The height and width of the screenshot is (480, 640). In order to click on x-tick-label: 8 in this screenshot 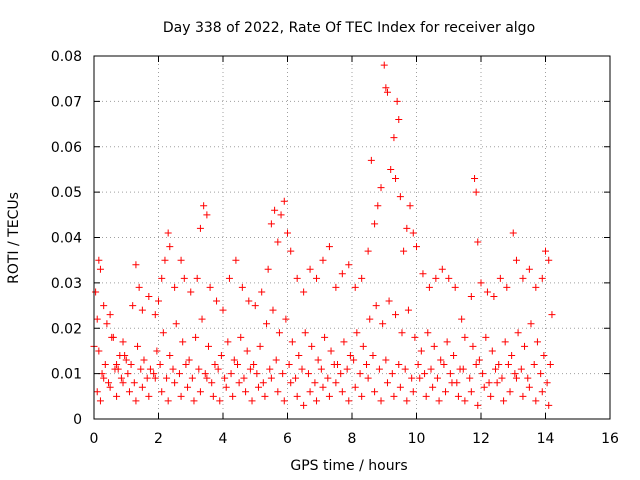, I will do `click(352, 439)`.